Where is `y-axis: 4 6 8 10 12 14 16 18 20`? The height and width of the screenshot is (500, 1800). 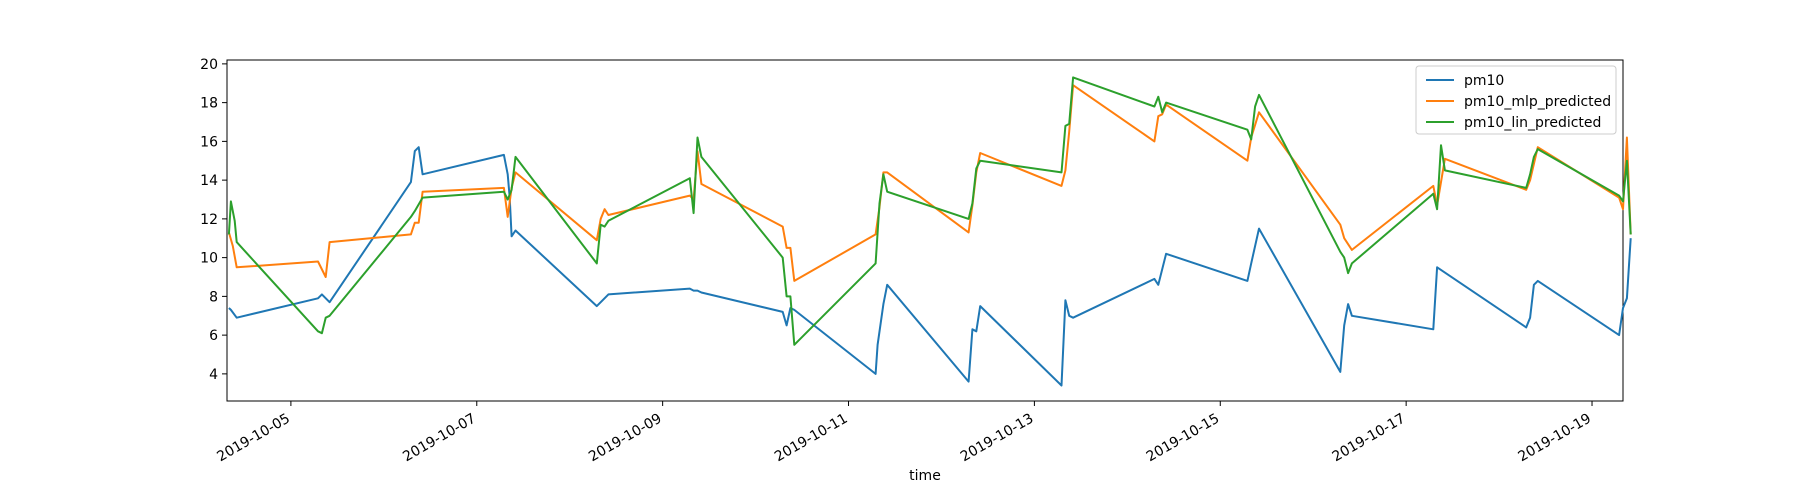 y-axis: 4 6 8 10 12 14 16 18 20 is located at coordinates (213, 220).